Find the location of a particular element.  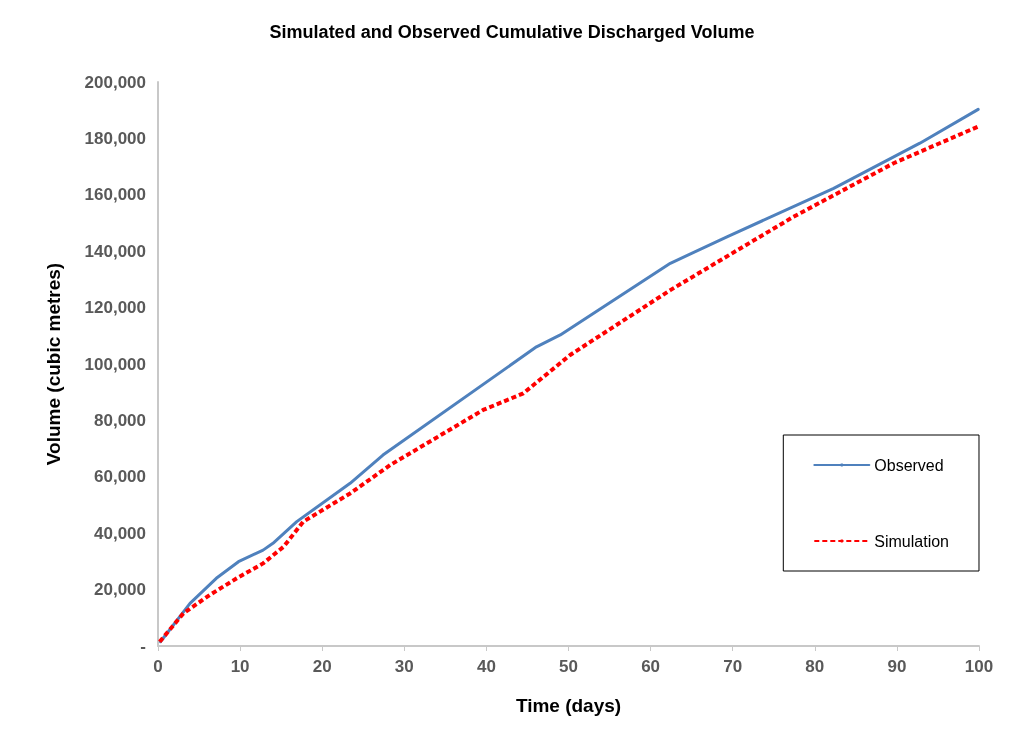

x-tick-label: 30 is located at coordinates (404, 666).